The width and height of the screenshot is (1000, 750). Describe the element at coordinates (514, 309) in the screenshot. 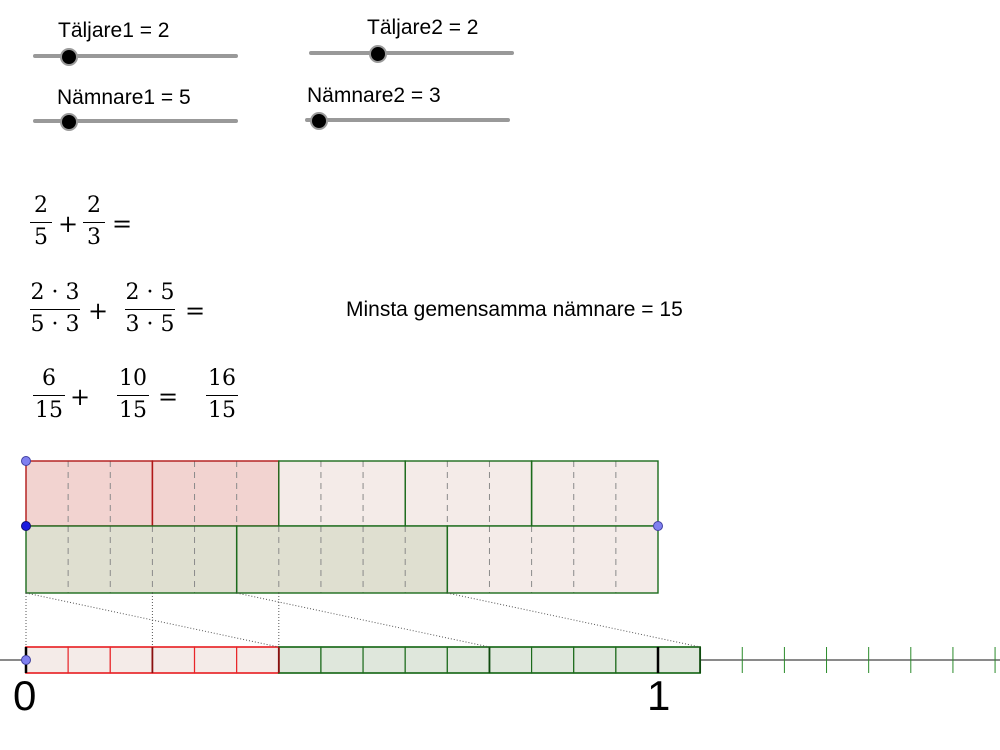

I see `lcd-text: Minsta gemensamma nämnare = 15` at that location.